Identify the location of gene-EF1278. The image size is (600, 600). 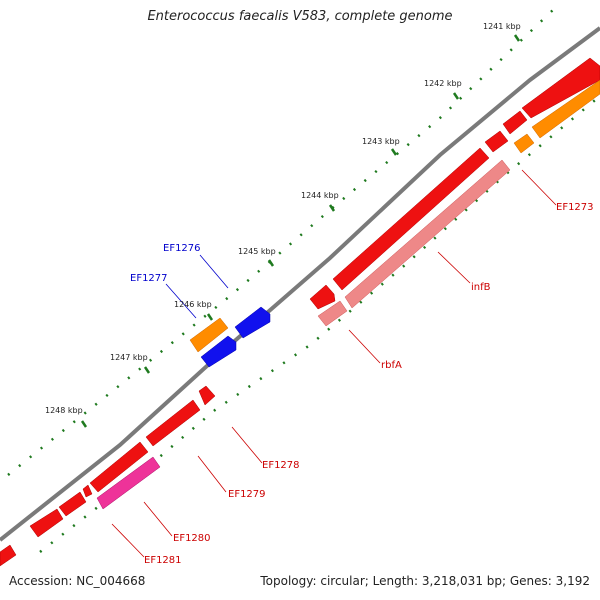
(207, 395).